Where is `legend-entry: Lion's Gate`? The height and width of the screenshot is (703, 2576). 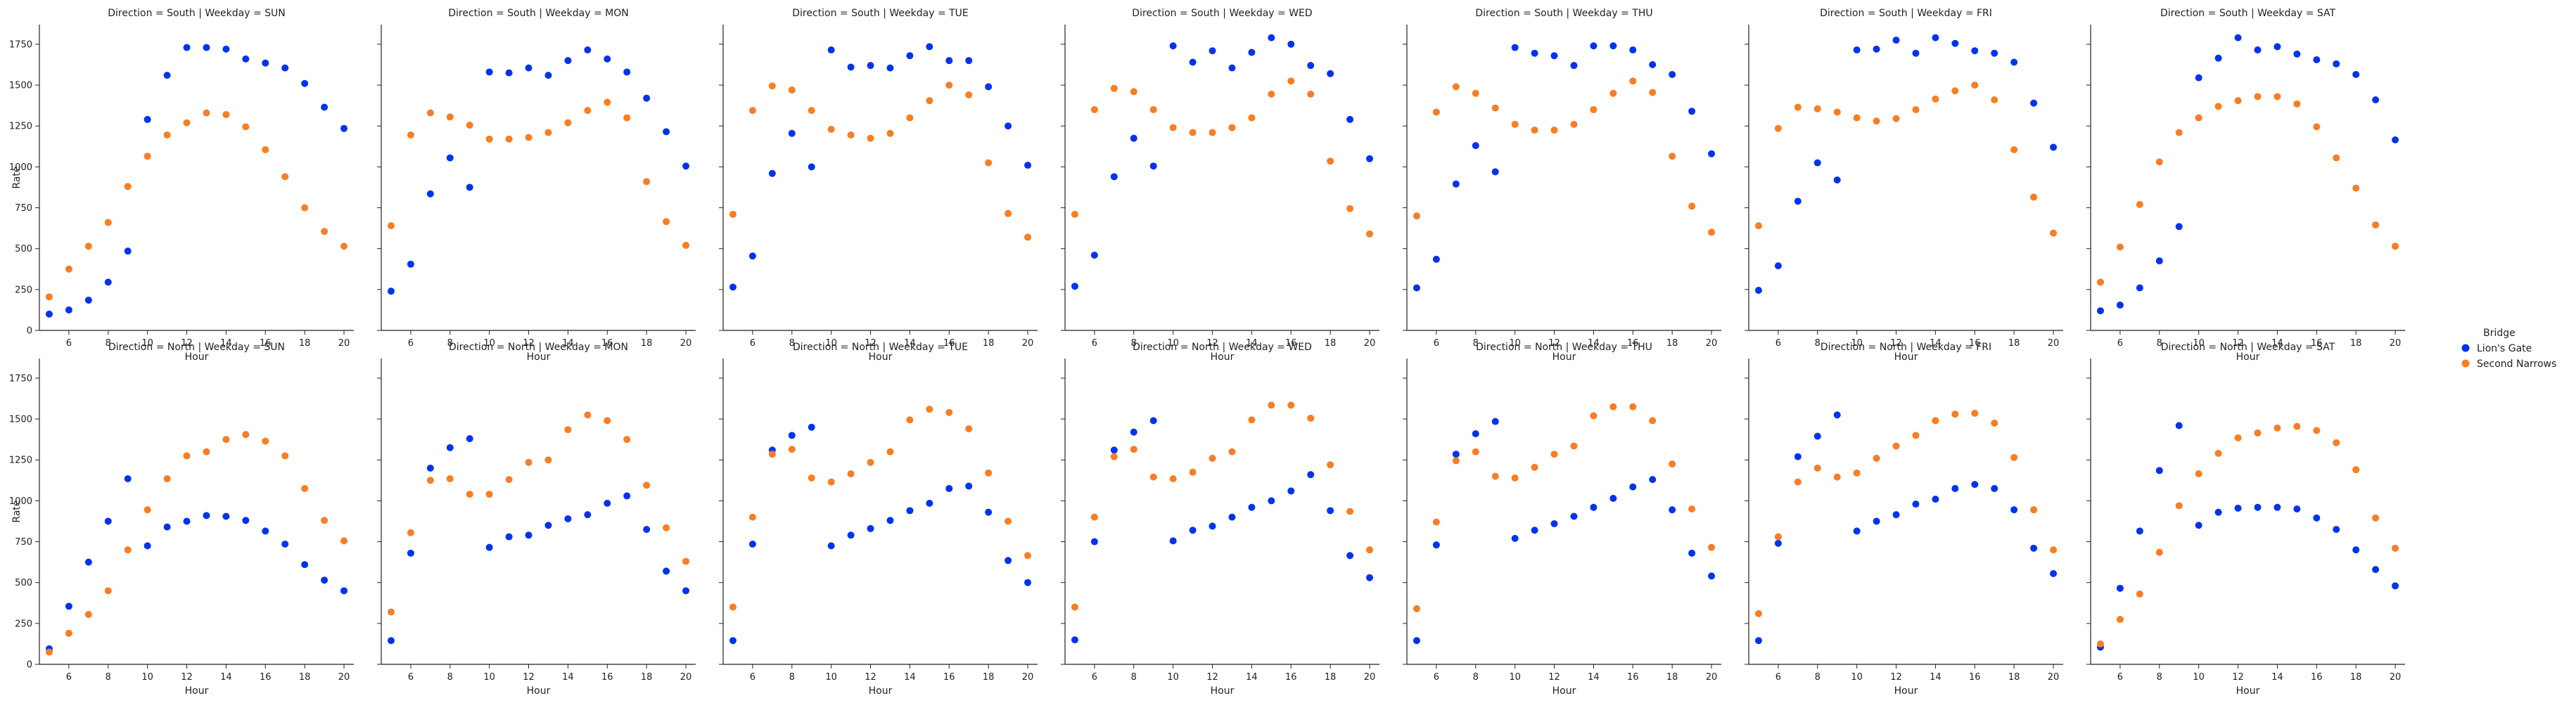 legend-entry: Lion's Gate is located at coordinates (2496, 348).